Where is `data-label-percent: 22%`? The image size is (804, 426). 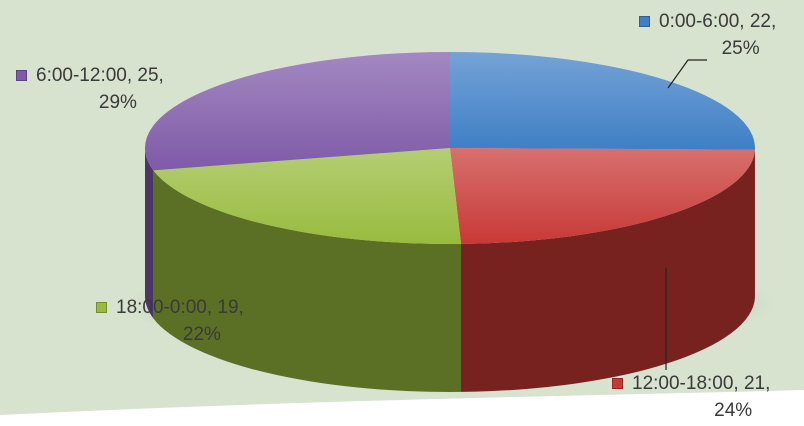 data-label-percent: 22% is located at coordinates (201, 334).